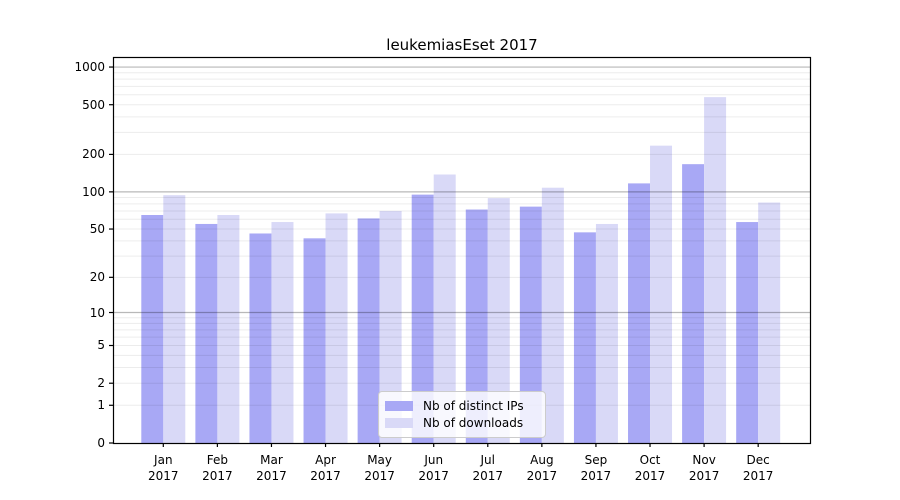 The image size is (900, 500). Describe the element at coordinates (101, 405) in the screenshot. I see `y-tick-label: 1` at that location.